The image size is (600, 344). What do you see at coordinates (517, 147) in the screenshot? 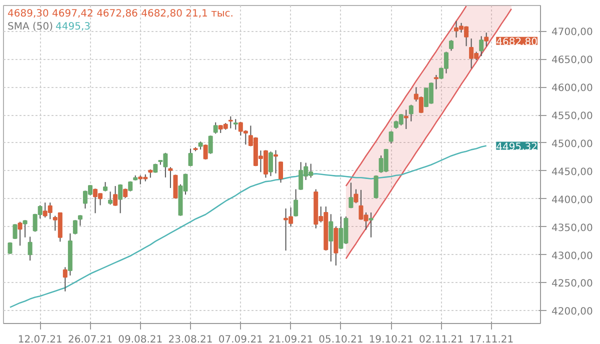
I see `annotation: 4495,32` at bounding box center [517, 147].